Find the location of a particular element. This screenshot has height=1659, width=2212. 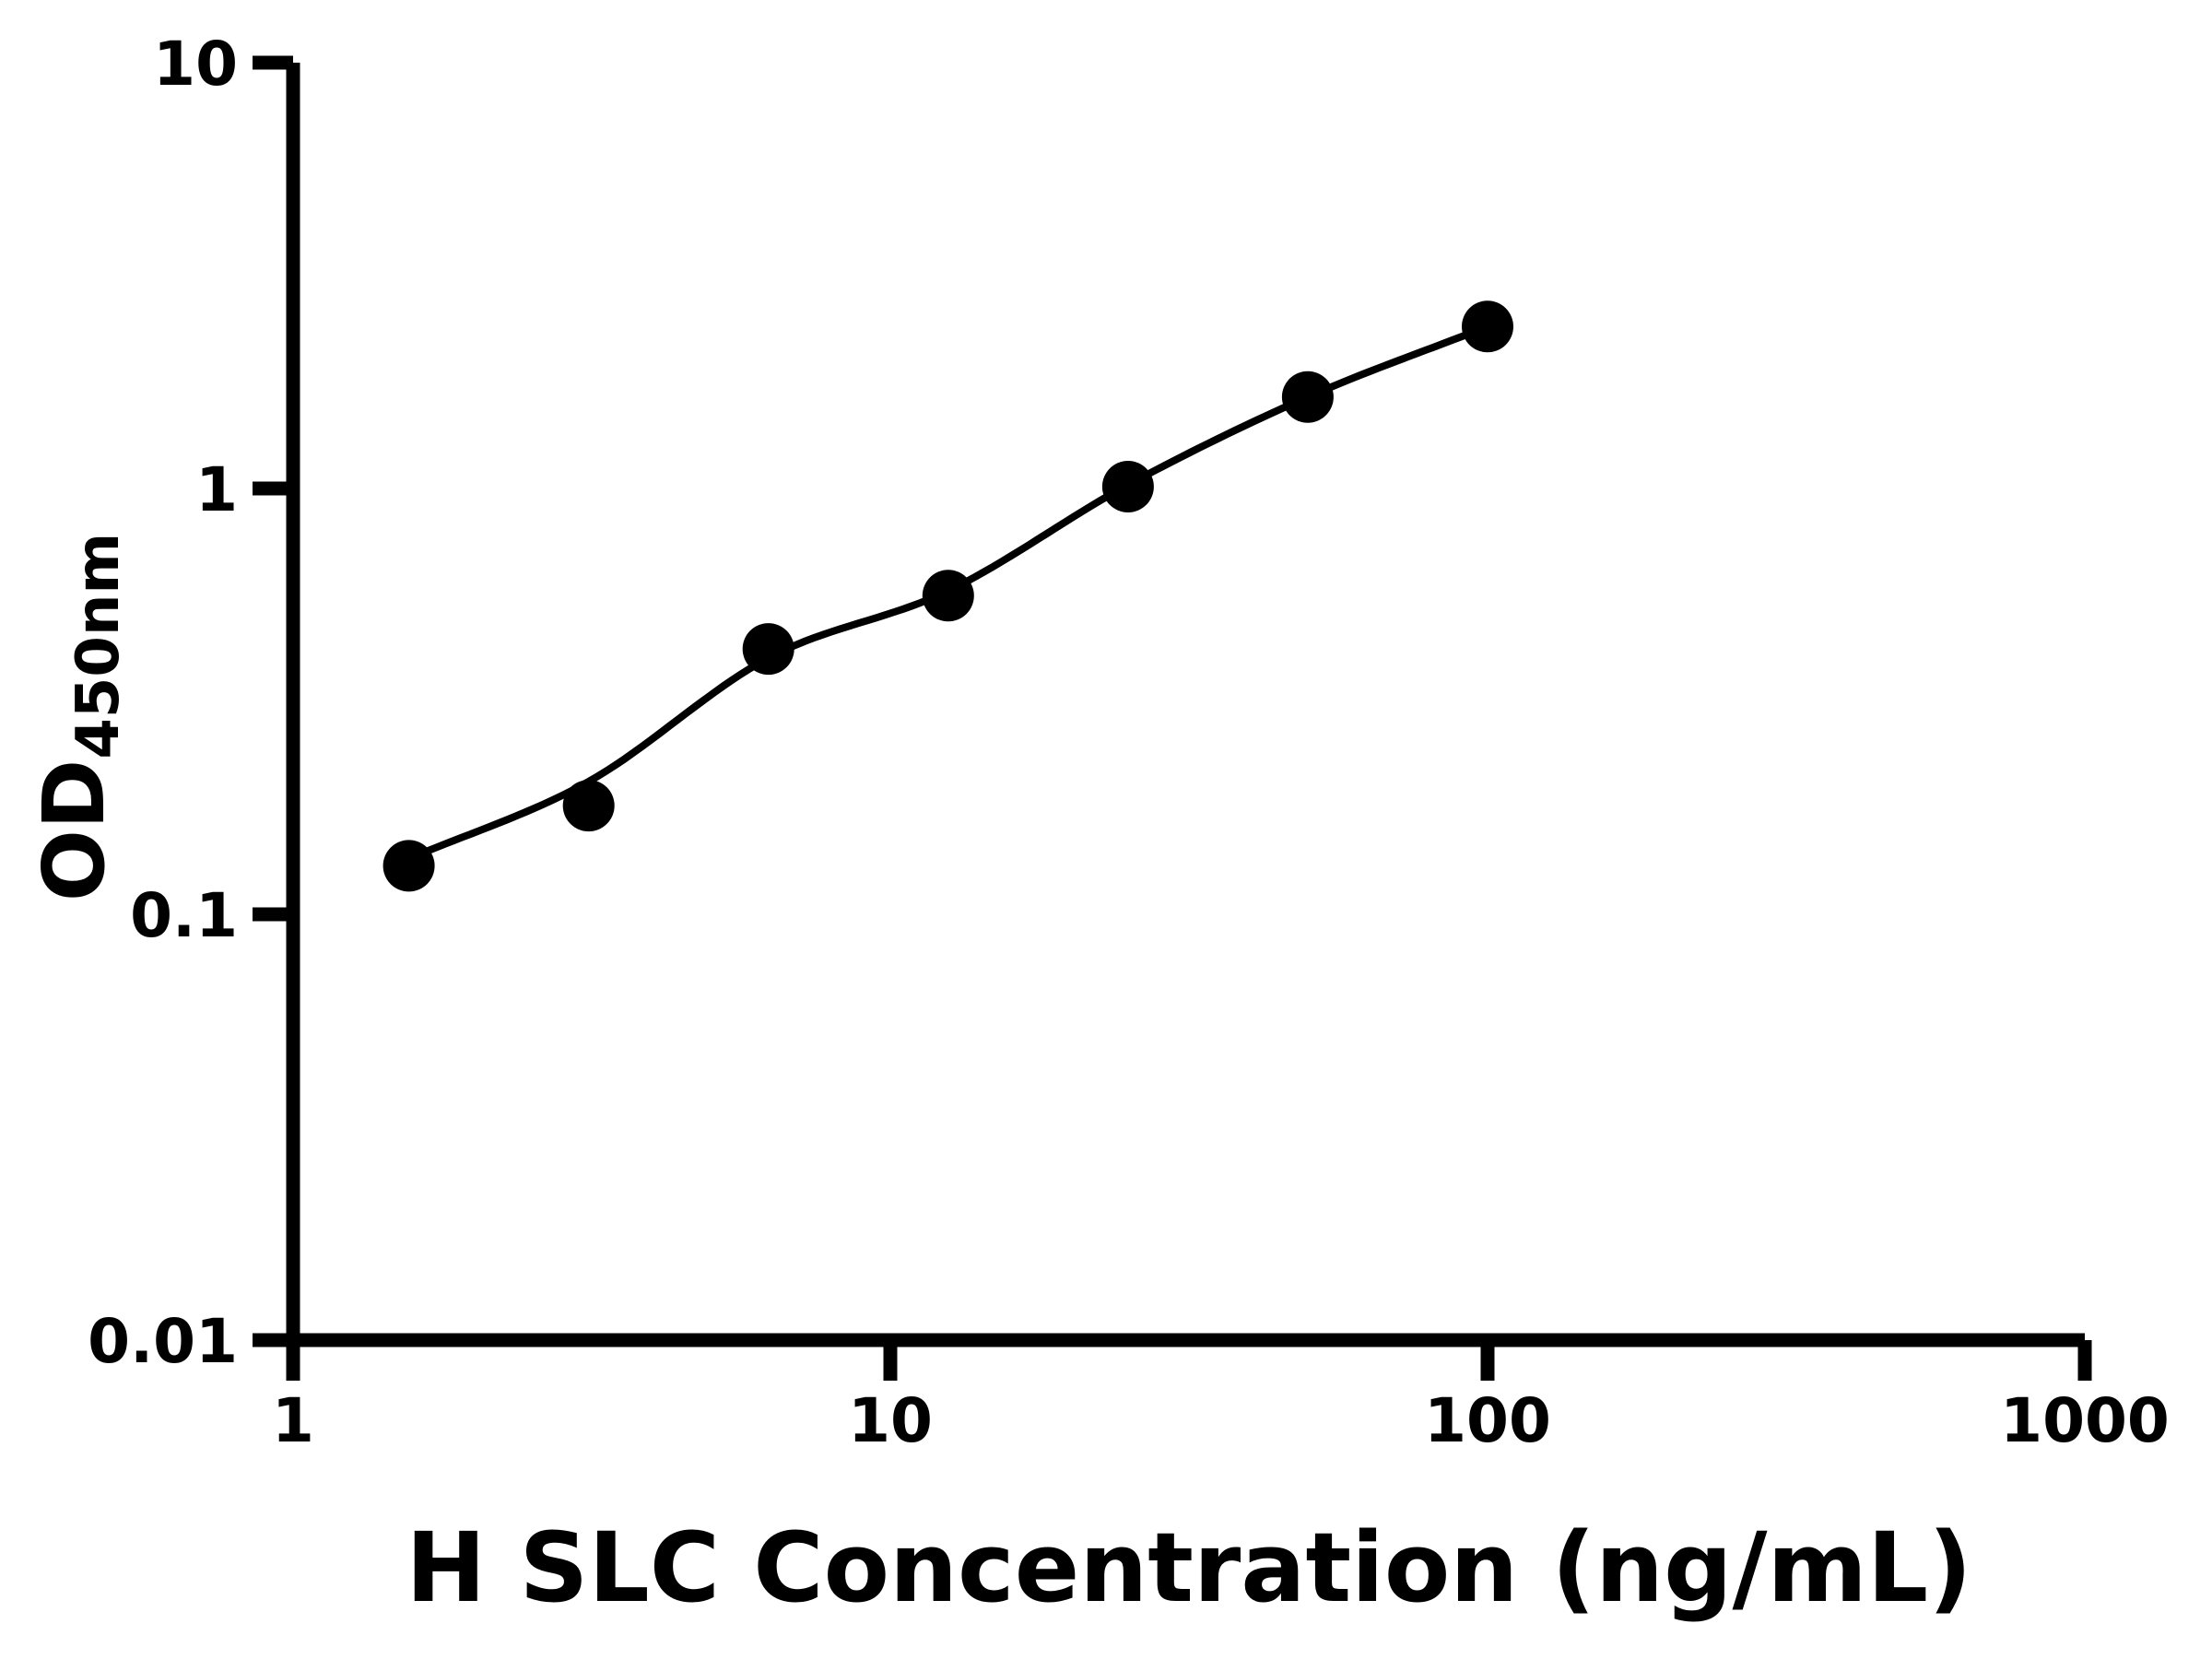

y-axis-title: OD450nm is located at coordinates (79, 717).